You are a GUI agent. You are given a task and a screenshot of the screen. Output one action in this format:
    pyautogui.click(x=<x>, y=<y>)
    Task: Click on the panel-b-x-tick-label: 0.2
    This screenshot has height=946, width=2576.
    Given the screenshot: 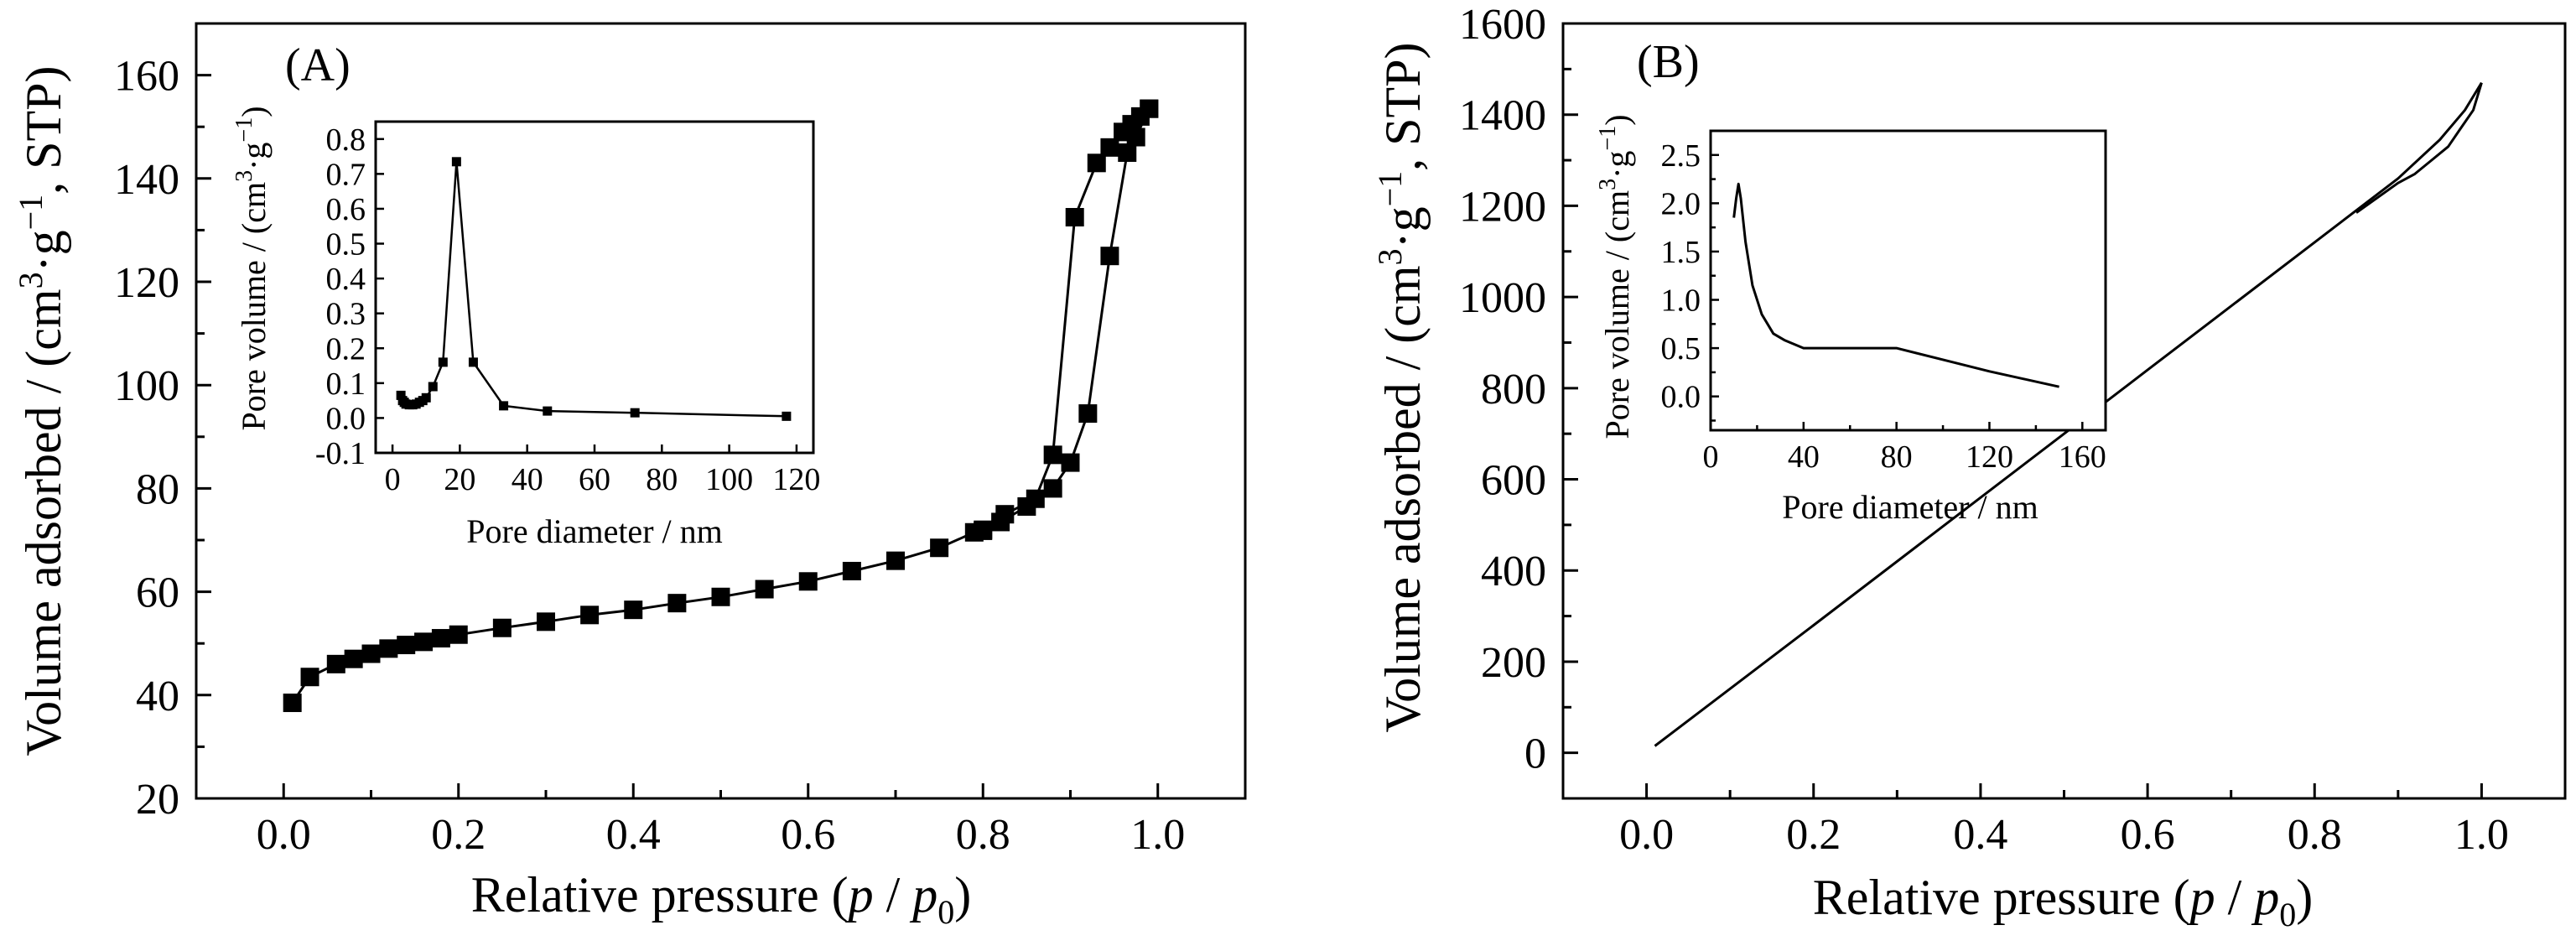 What is the action you would take?
    pyautogui.click(x=1813, y=835)
    